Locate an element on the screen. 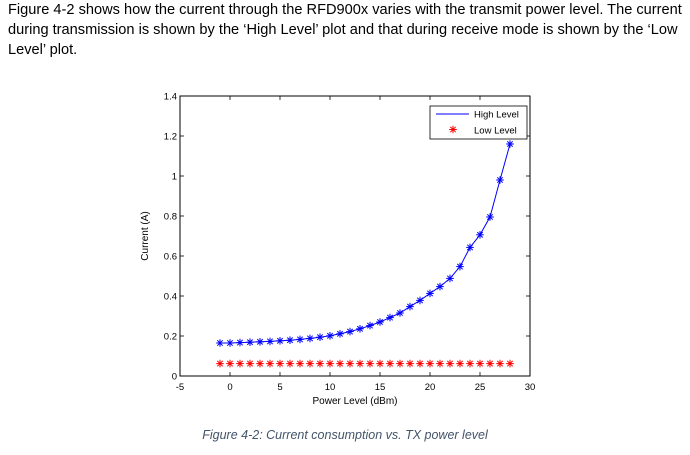  x-tick-label: 25 is located at coordinates (480, 387).